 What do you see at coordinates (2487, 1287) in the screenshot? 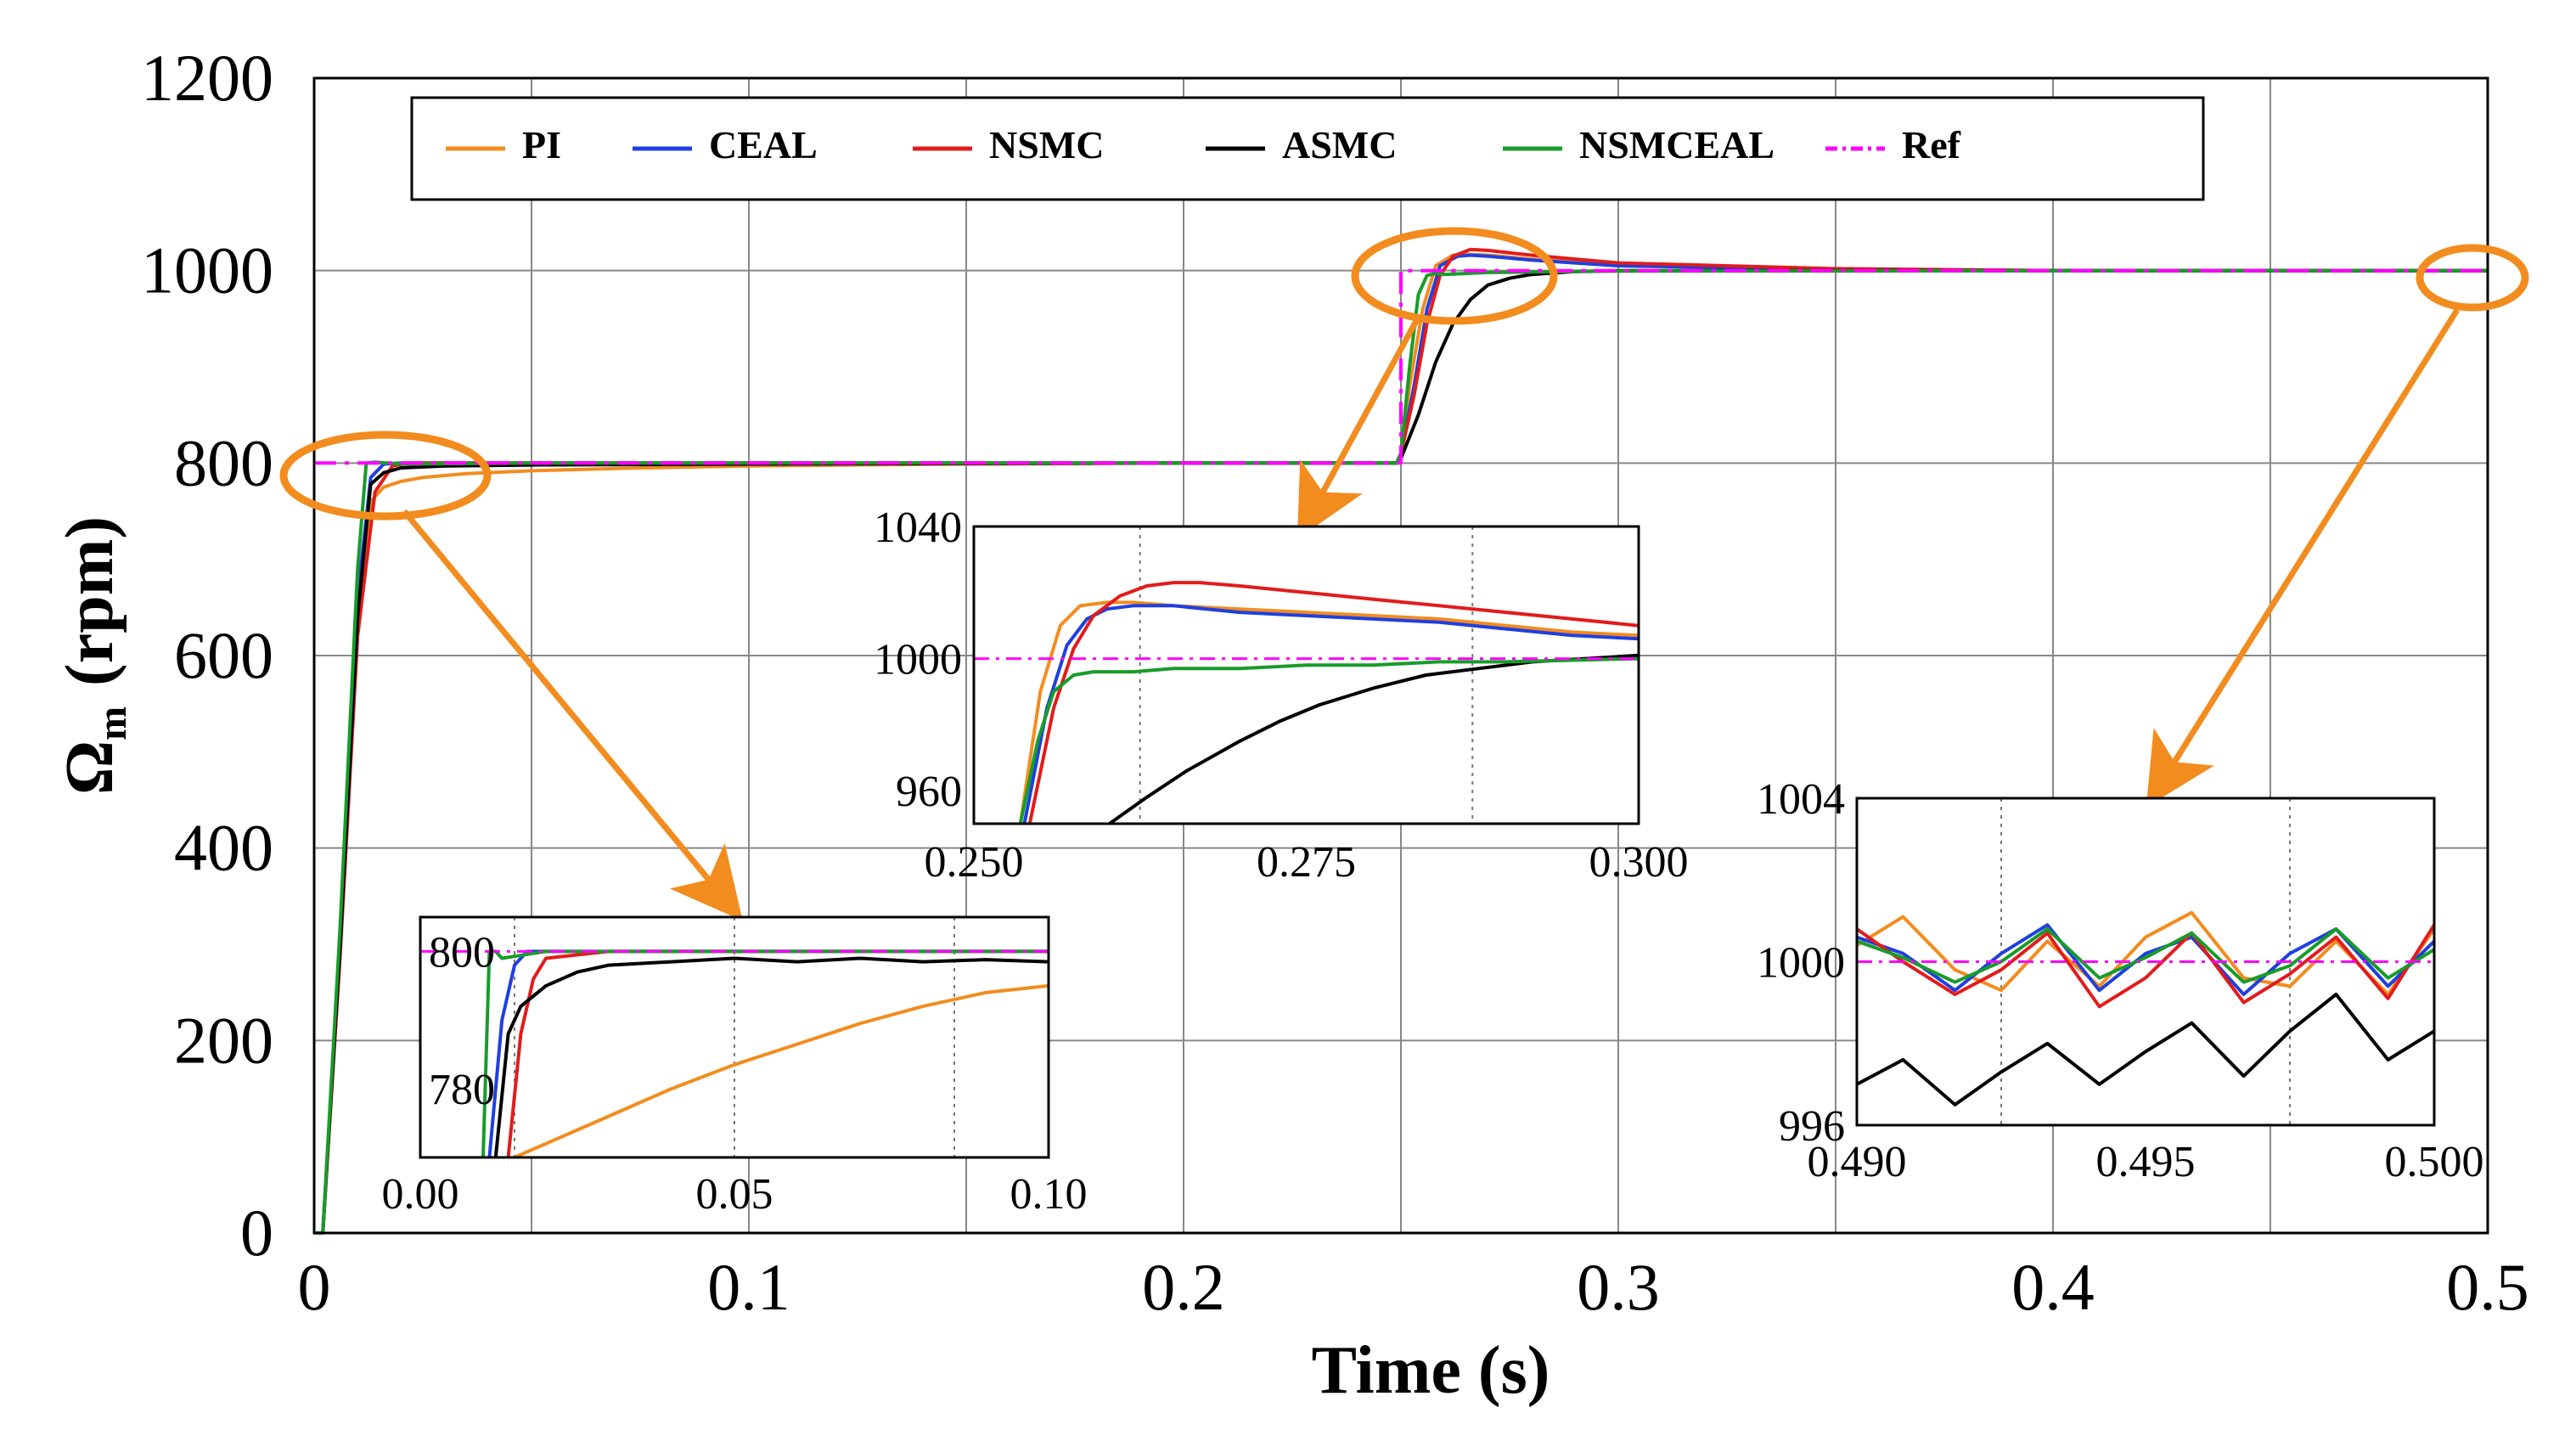
I see `x-tick-label: 0.5` at bounding box center [2487, 1287].